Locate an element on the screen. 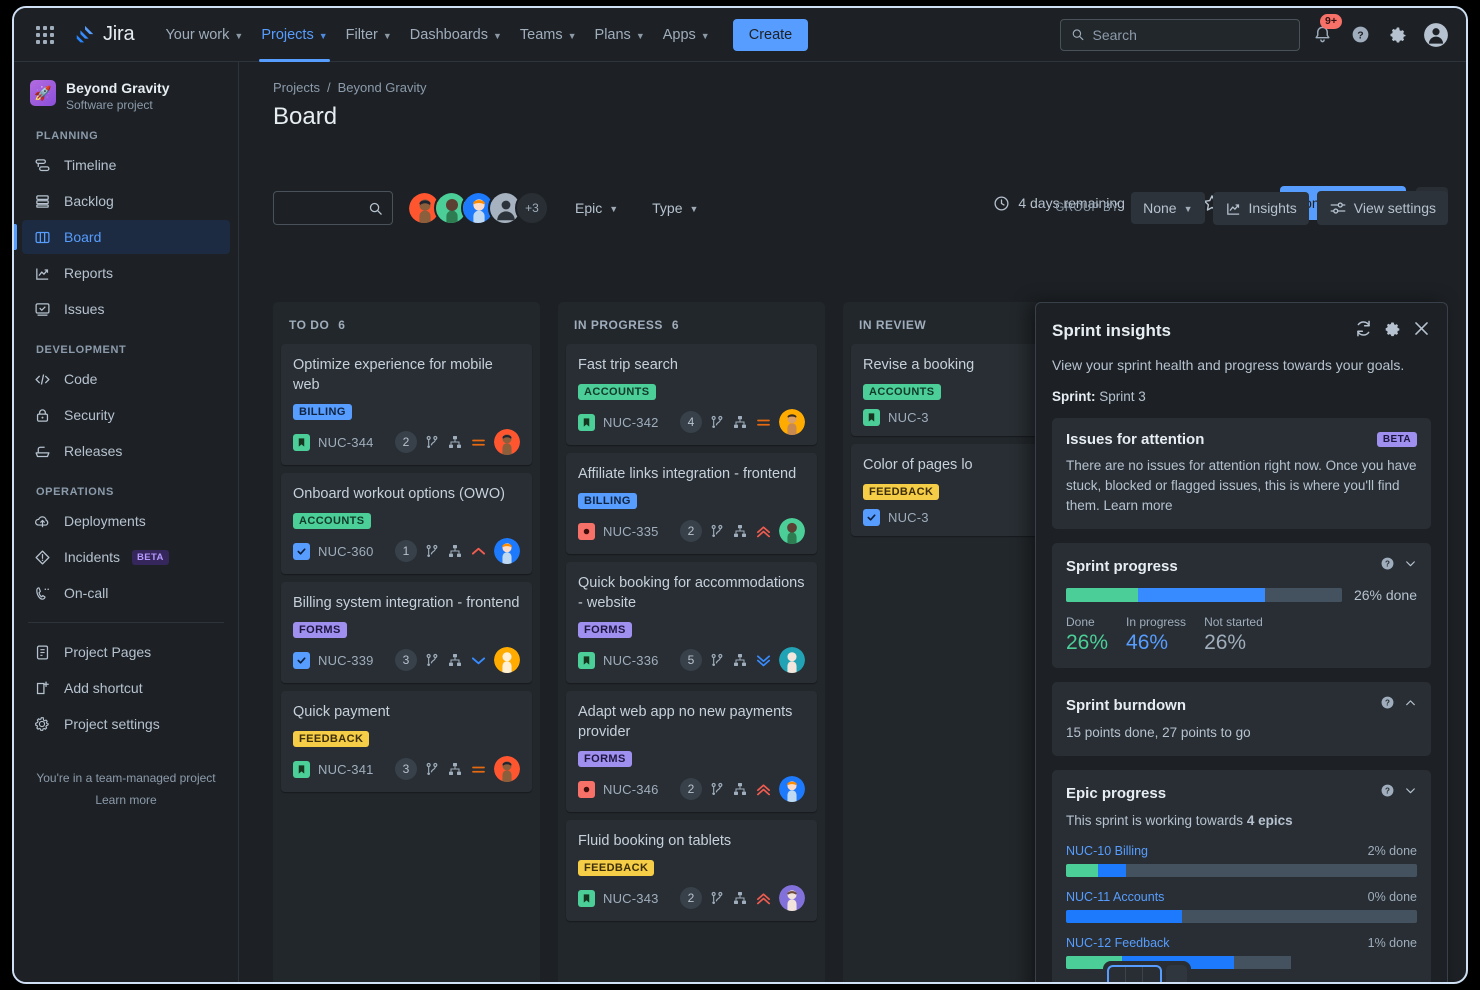 Image resolution: width=1480 pixels, height=990 pixels. epic-link: NUC-10 Billing is located at coordinates (1107, 851).